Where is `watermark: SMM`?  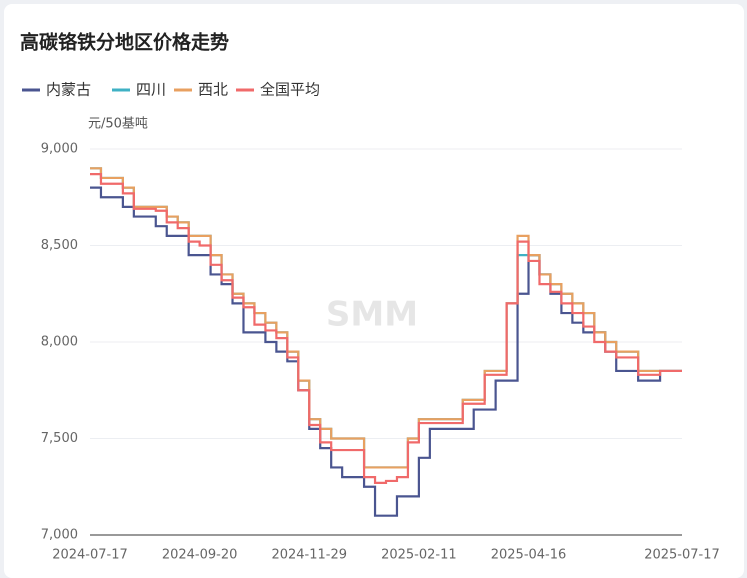 watermark: SMM is located at coordinates (372, 315).